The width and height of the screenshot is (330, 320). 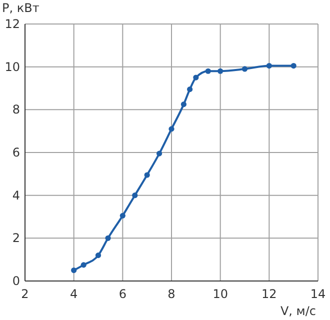 I want to click on y-tick-label: 12, so click(x=12, y=24).